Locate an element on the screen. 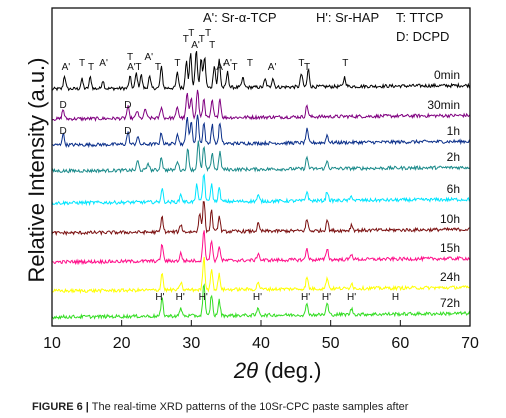 This screenshot has height=418, width=506. series-label-6h: 6h is located at coordinates (453, 189).